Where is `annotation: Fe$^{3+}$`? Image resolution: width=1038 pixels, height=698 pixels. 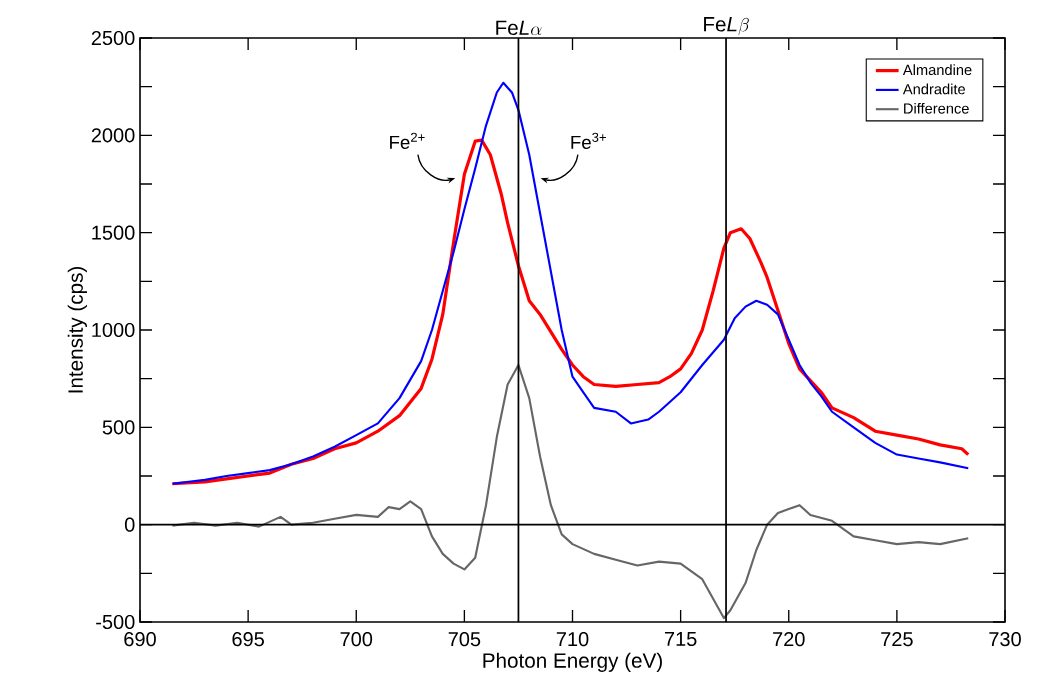 annotation: Fe$^{3+}$ is located at coordinates (588, 140).